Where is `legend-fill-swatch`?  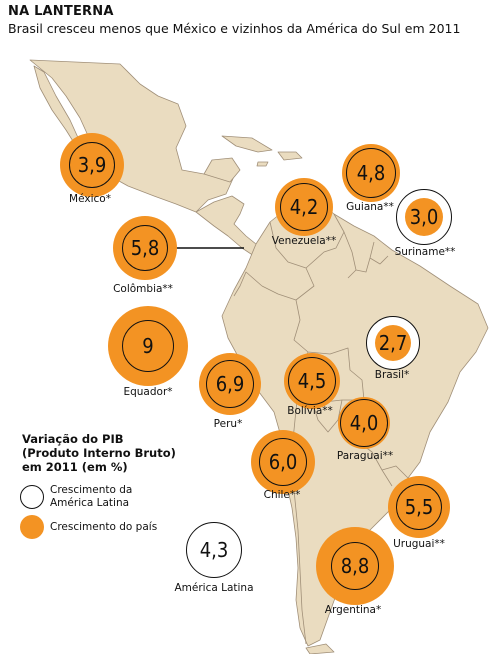 legend-fill-swatch is located at coordinates (32, 527).